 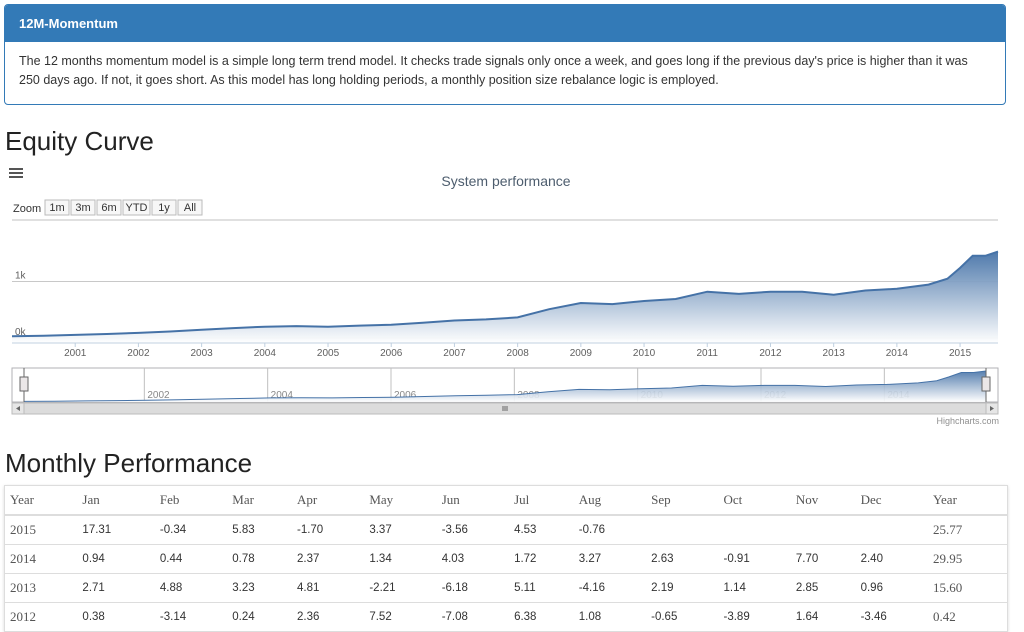 What do you see at coordinates (967, 588) in the screenshot?
I see `table-cell: 15.60` at bounding box center [967, 588].